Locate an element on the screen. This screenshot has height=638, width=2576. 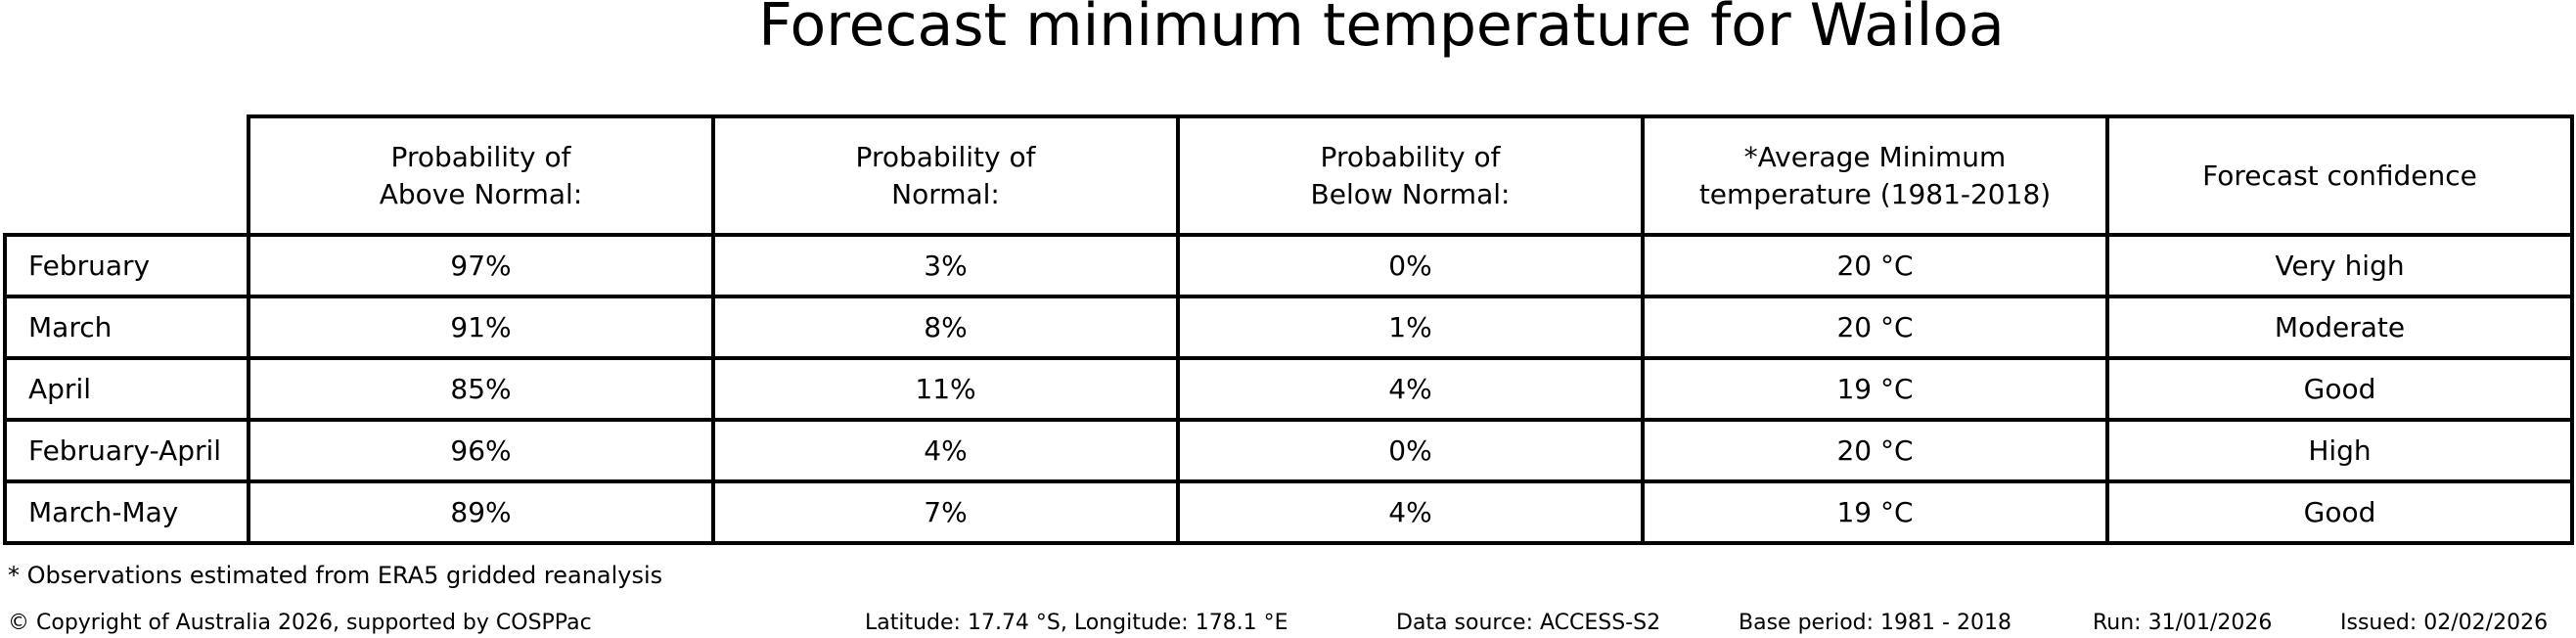
table-row-february-april: February-April 96% 4% 0% 20 °C High is located at coordinates (1288, 451).